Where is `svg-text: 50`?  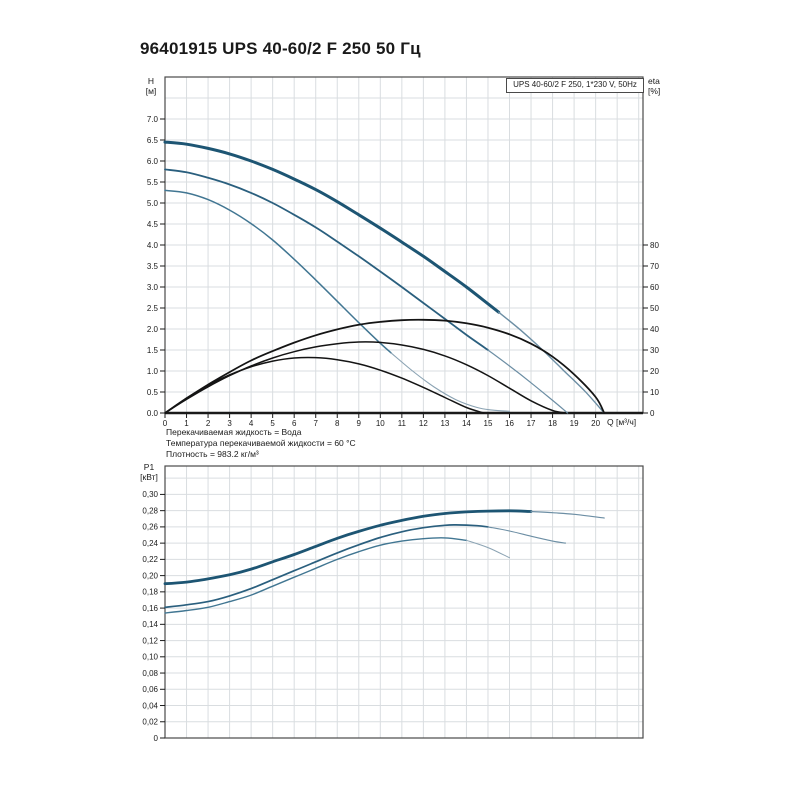 svg-text: 50 is located at coordinates (654, 308).